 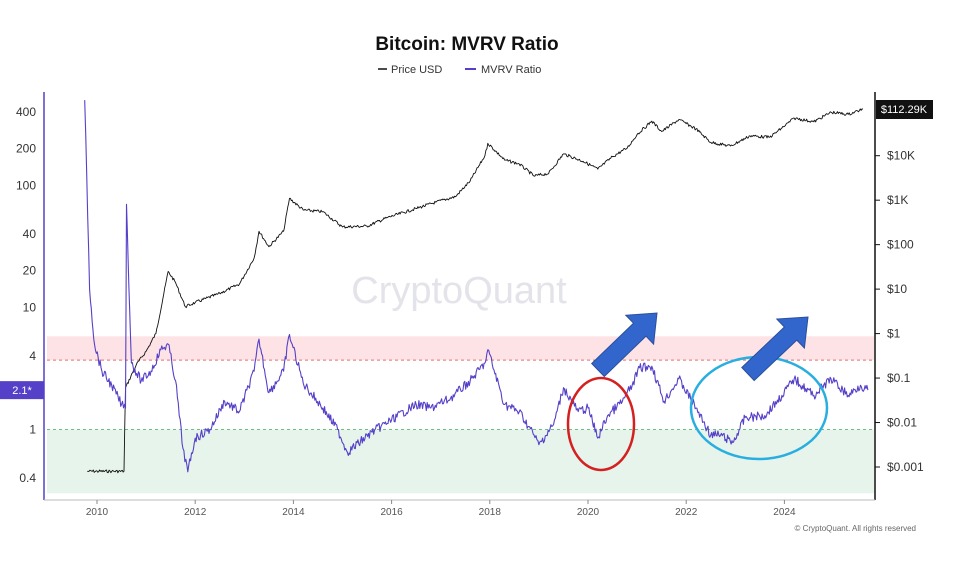 I want to click on zone-undervalued, so click(x=460, y=461).